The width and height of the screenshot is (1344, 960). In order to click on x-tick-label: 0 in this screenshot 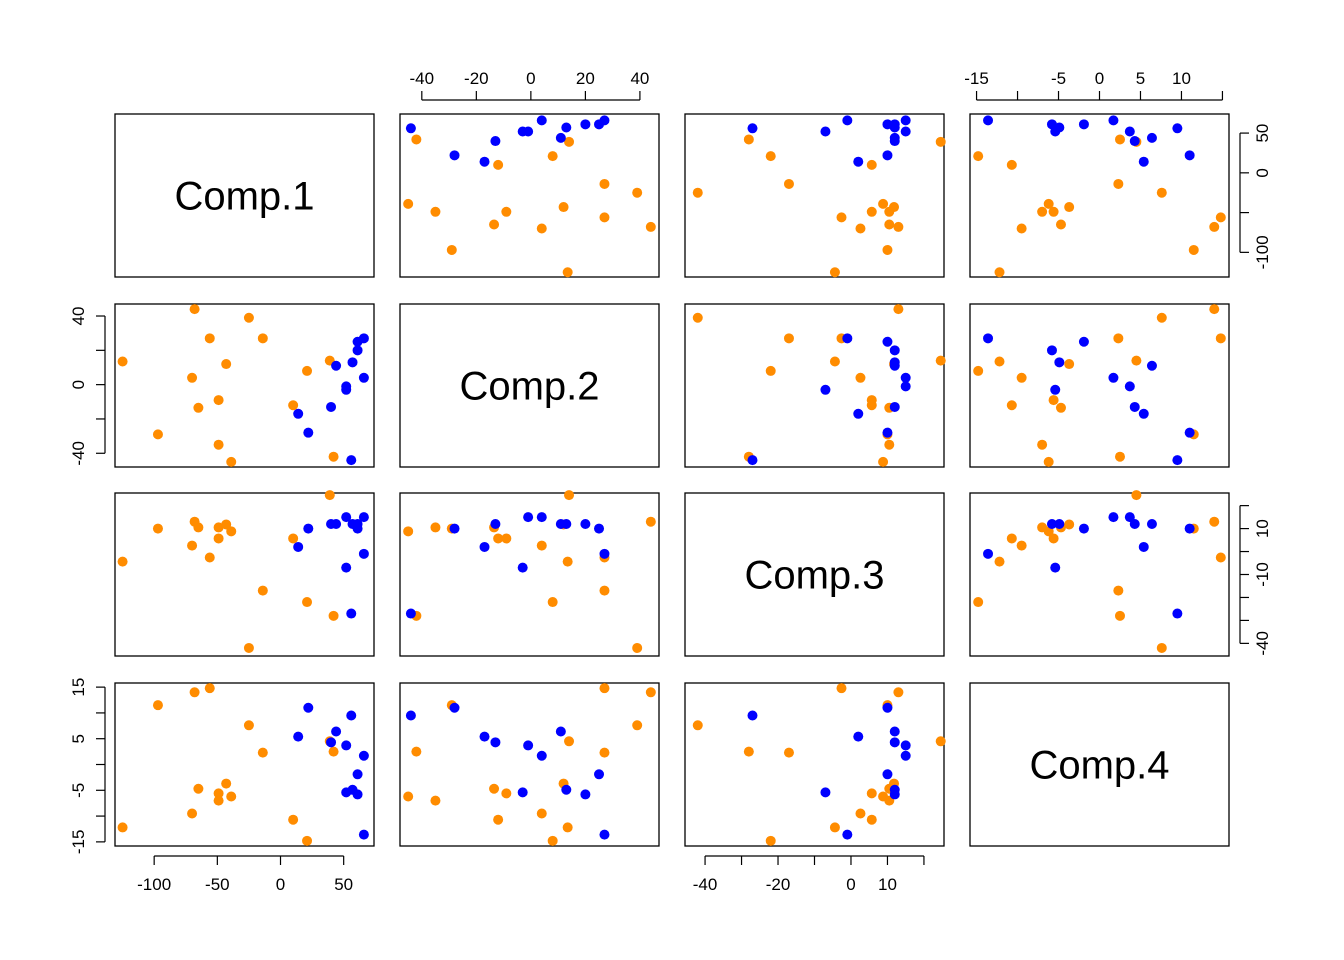, I will do `click(280, 884)`.